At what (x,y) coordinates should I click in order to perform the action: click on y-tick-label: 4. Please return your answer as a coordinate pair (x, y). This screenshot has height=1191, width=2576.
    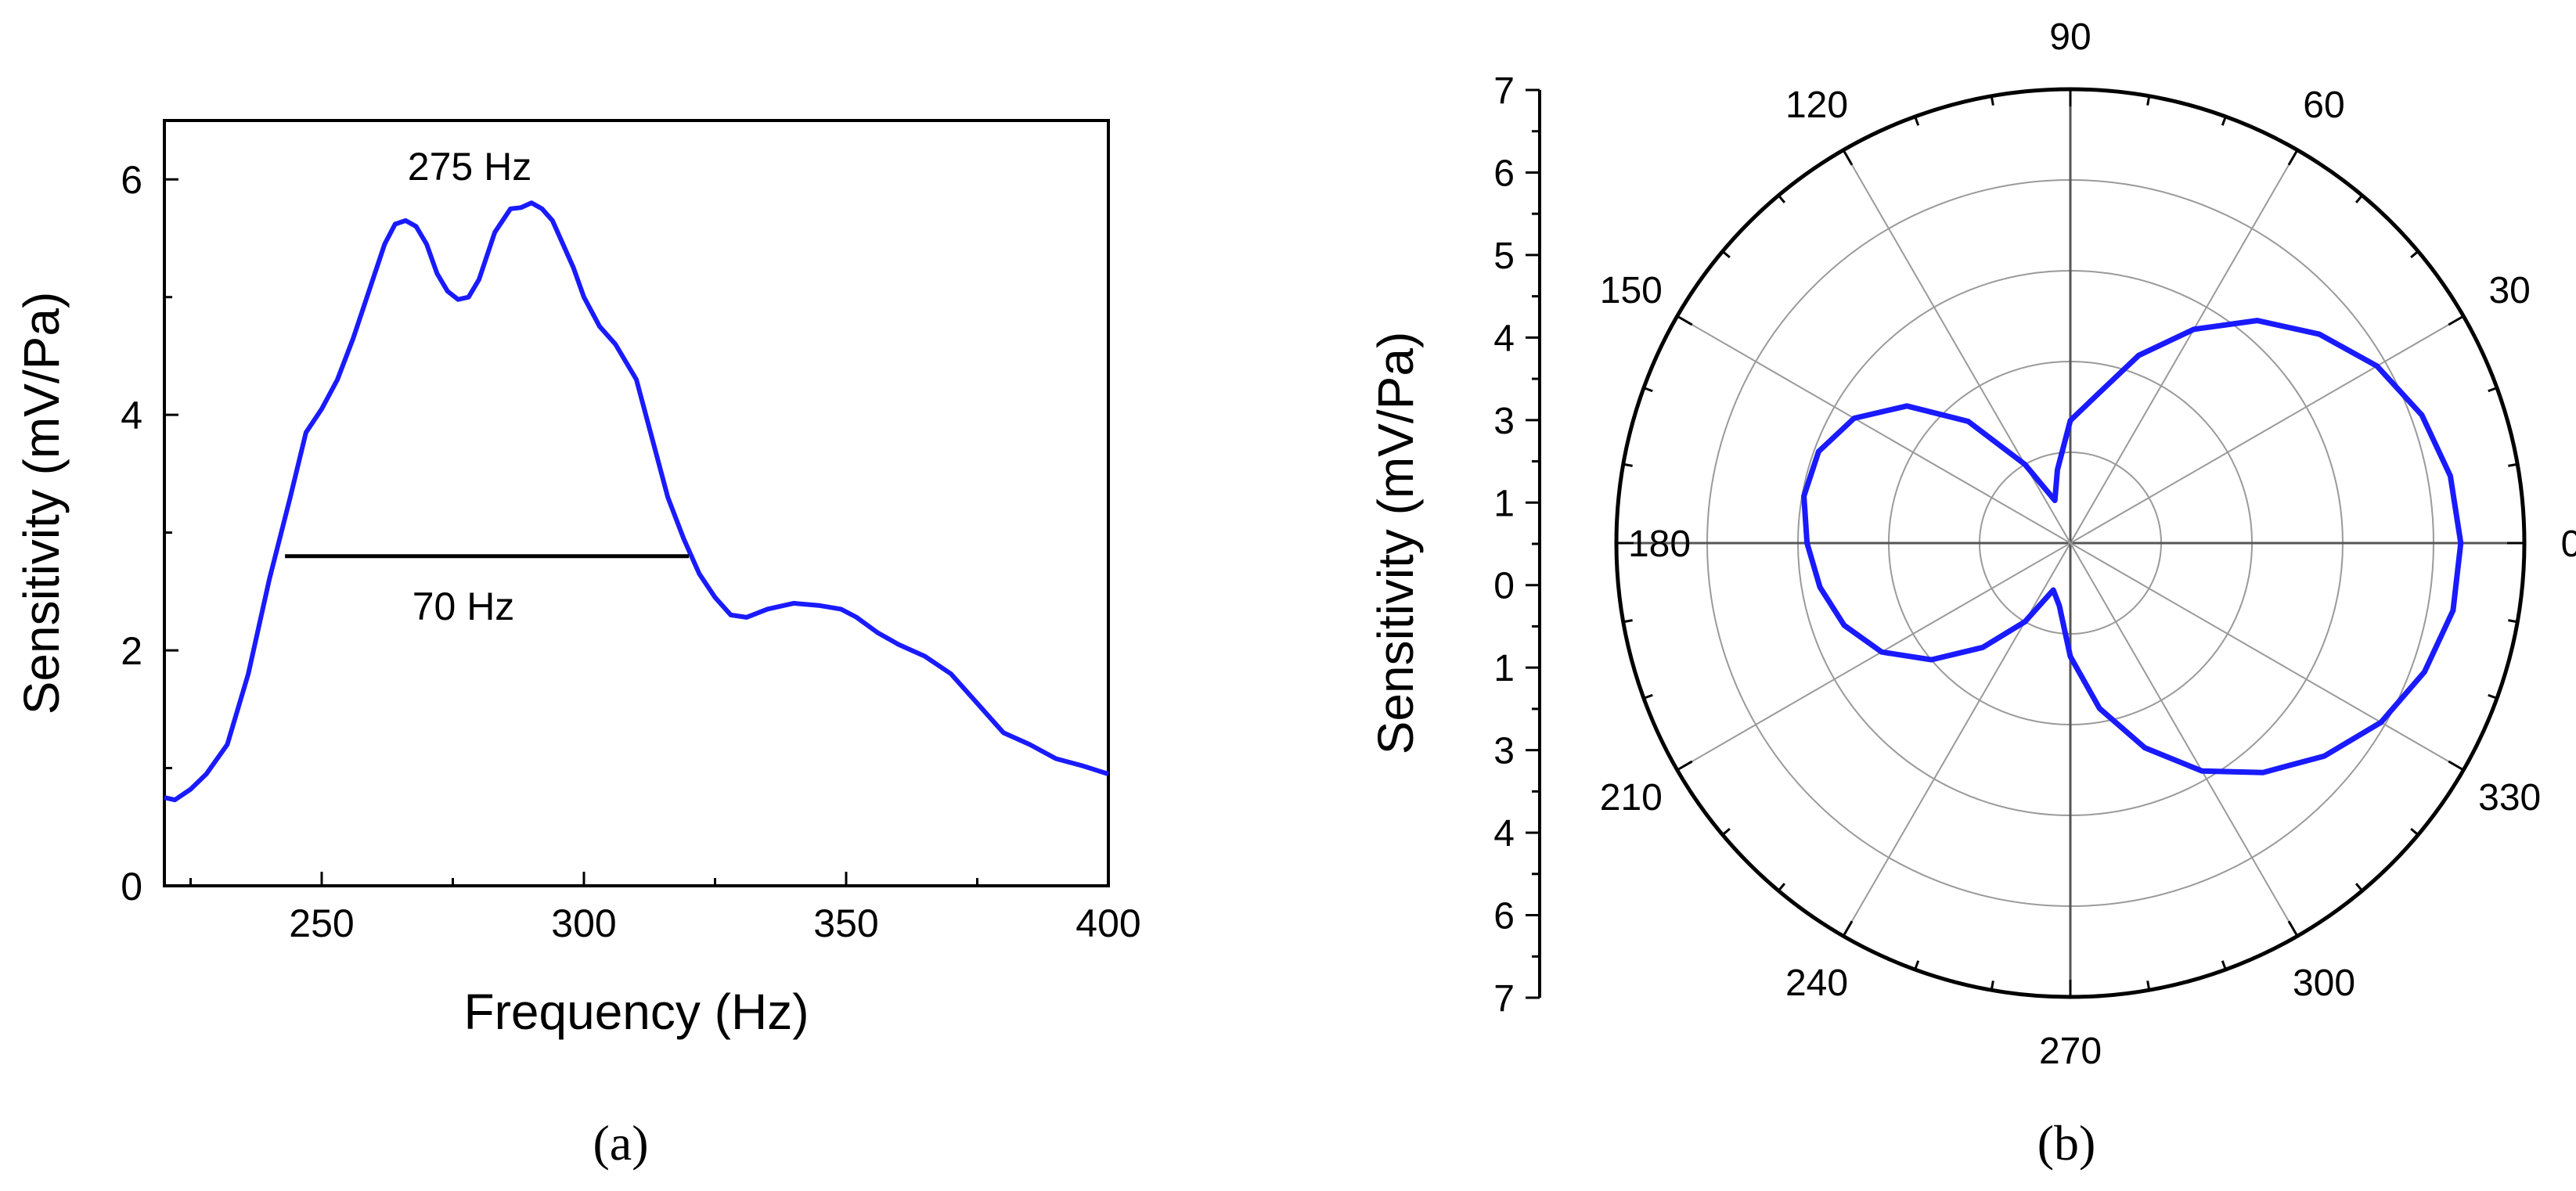
    Looking at the image, I should click on (131, 415).